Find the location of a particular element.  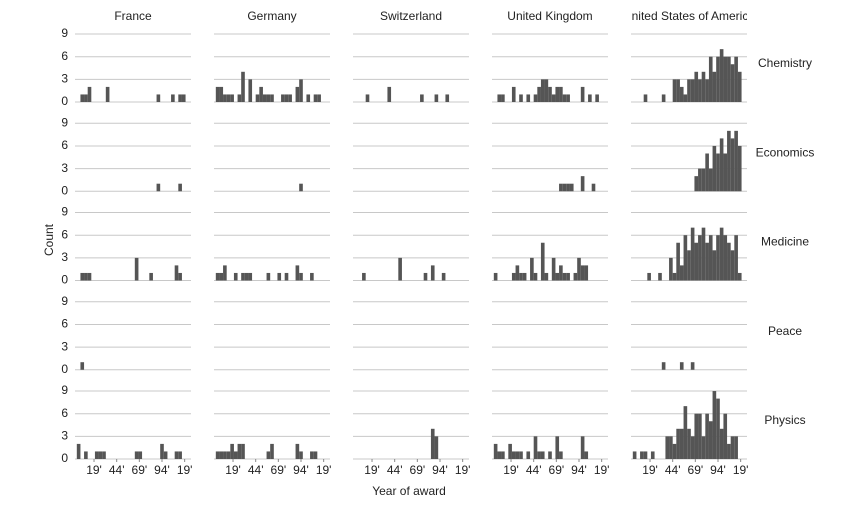

y-tick-label: 3 is located at coordinates (64, 168).